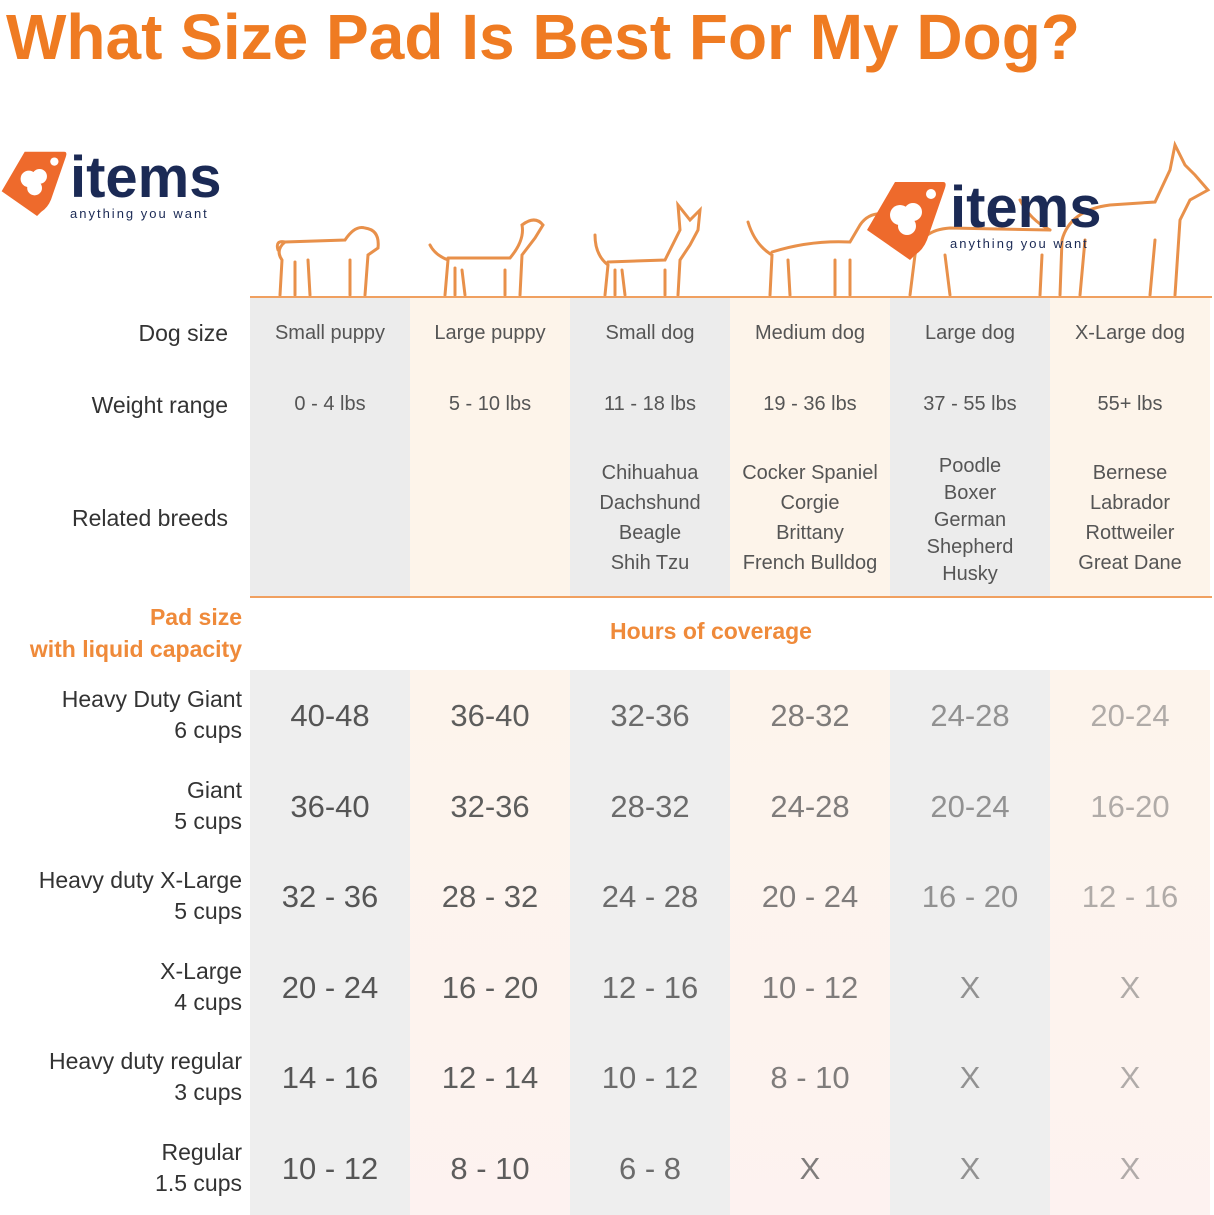 The image size is (1214, 1215). Describe the element at coordinates (743, 218) in the screenshot. I see `dog-silhouettes` at that location.